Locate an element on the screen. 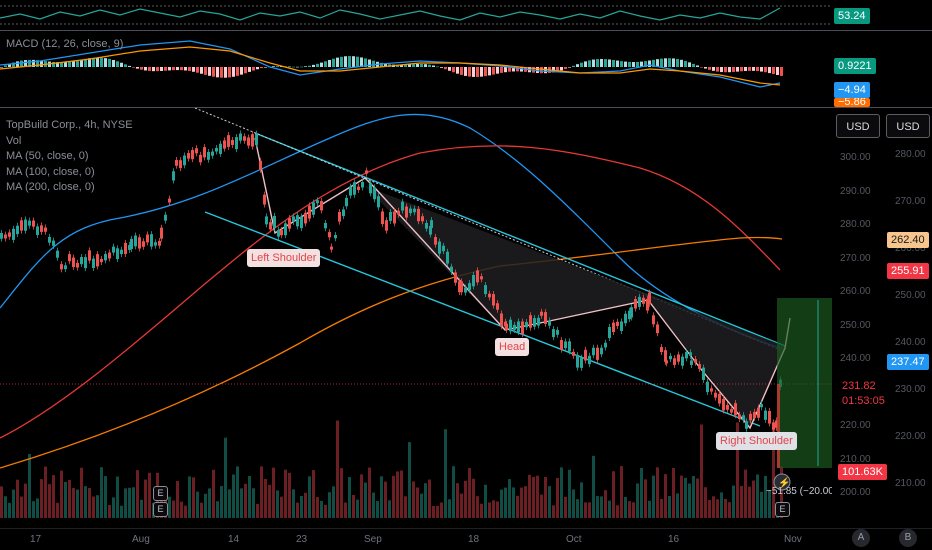 The height and width of the screenshot is (550, 932). ma50-legend: MA (50, close, 0) is located at coordinates (47, 156).